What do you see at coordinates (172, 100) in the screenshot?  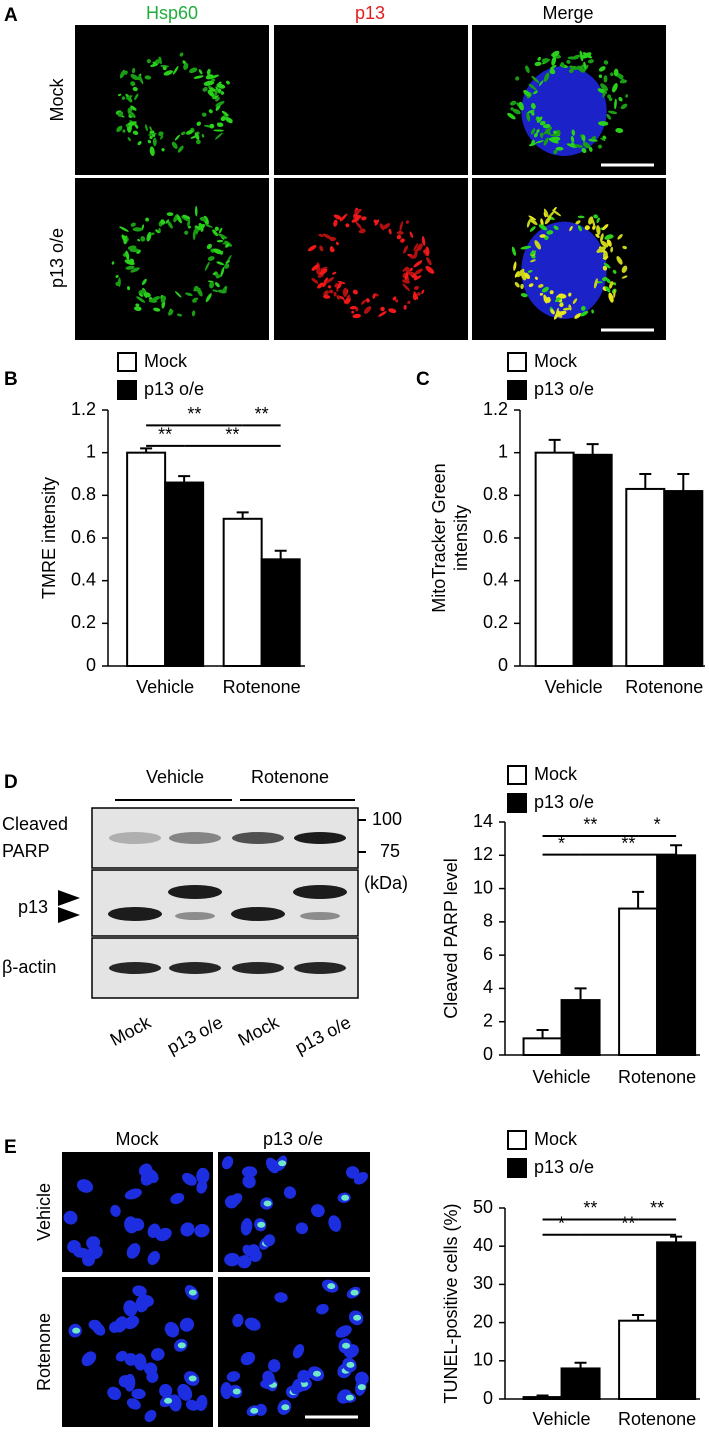 I see `image-background` at bounding box center [172, 100].